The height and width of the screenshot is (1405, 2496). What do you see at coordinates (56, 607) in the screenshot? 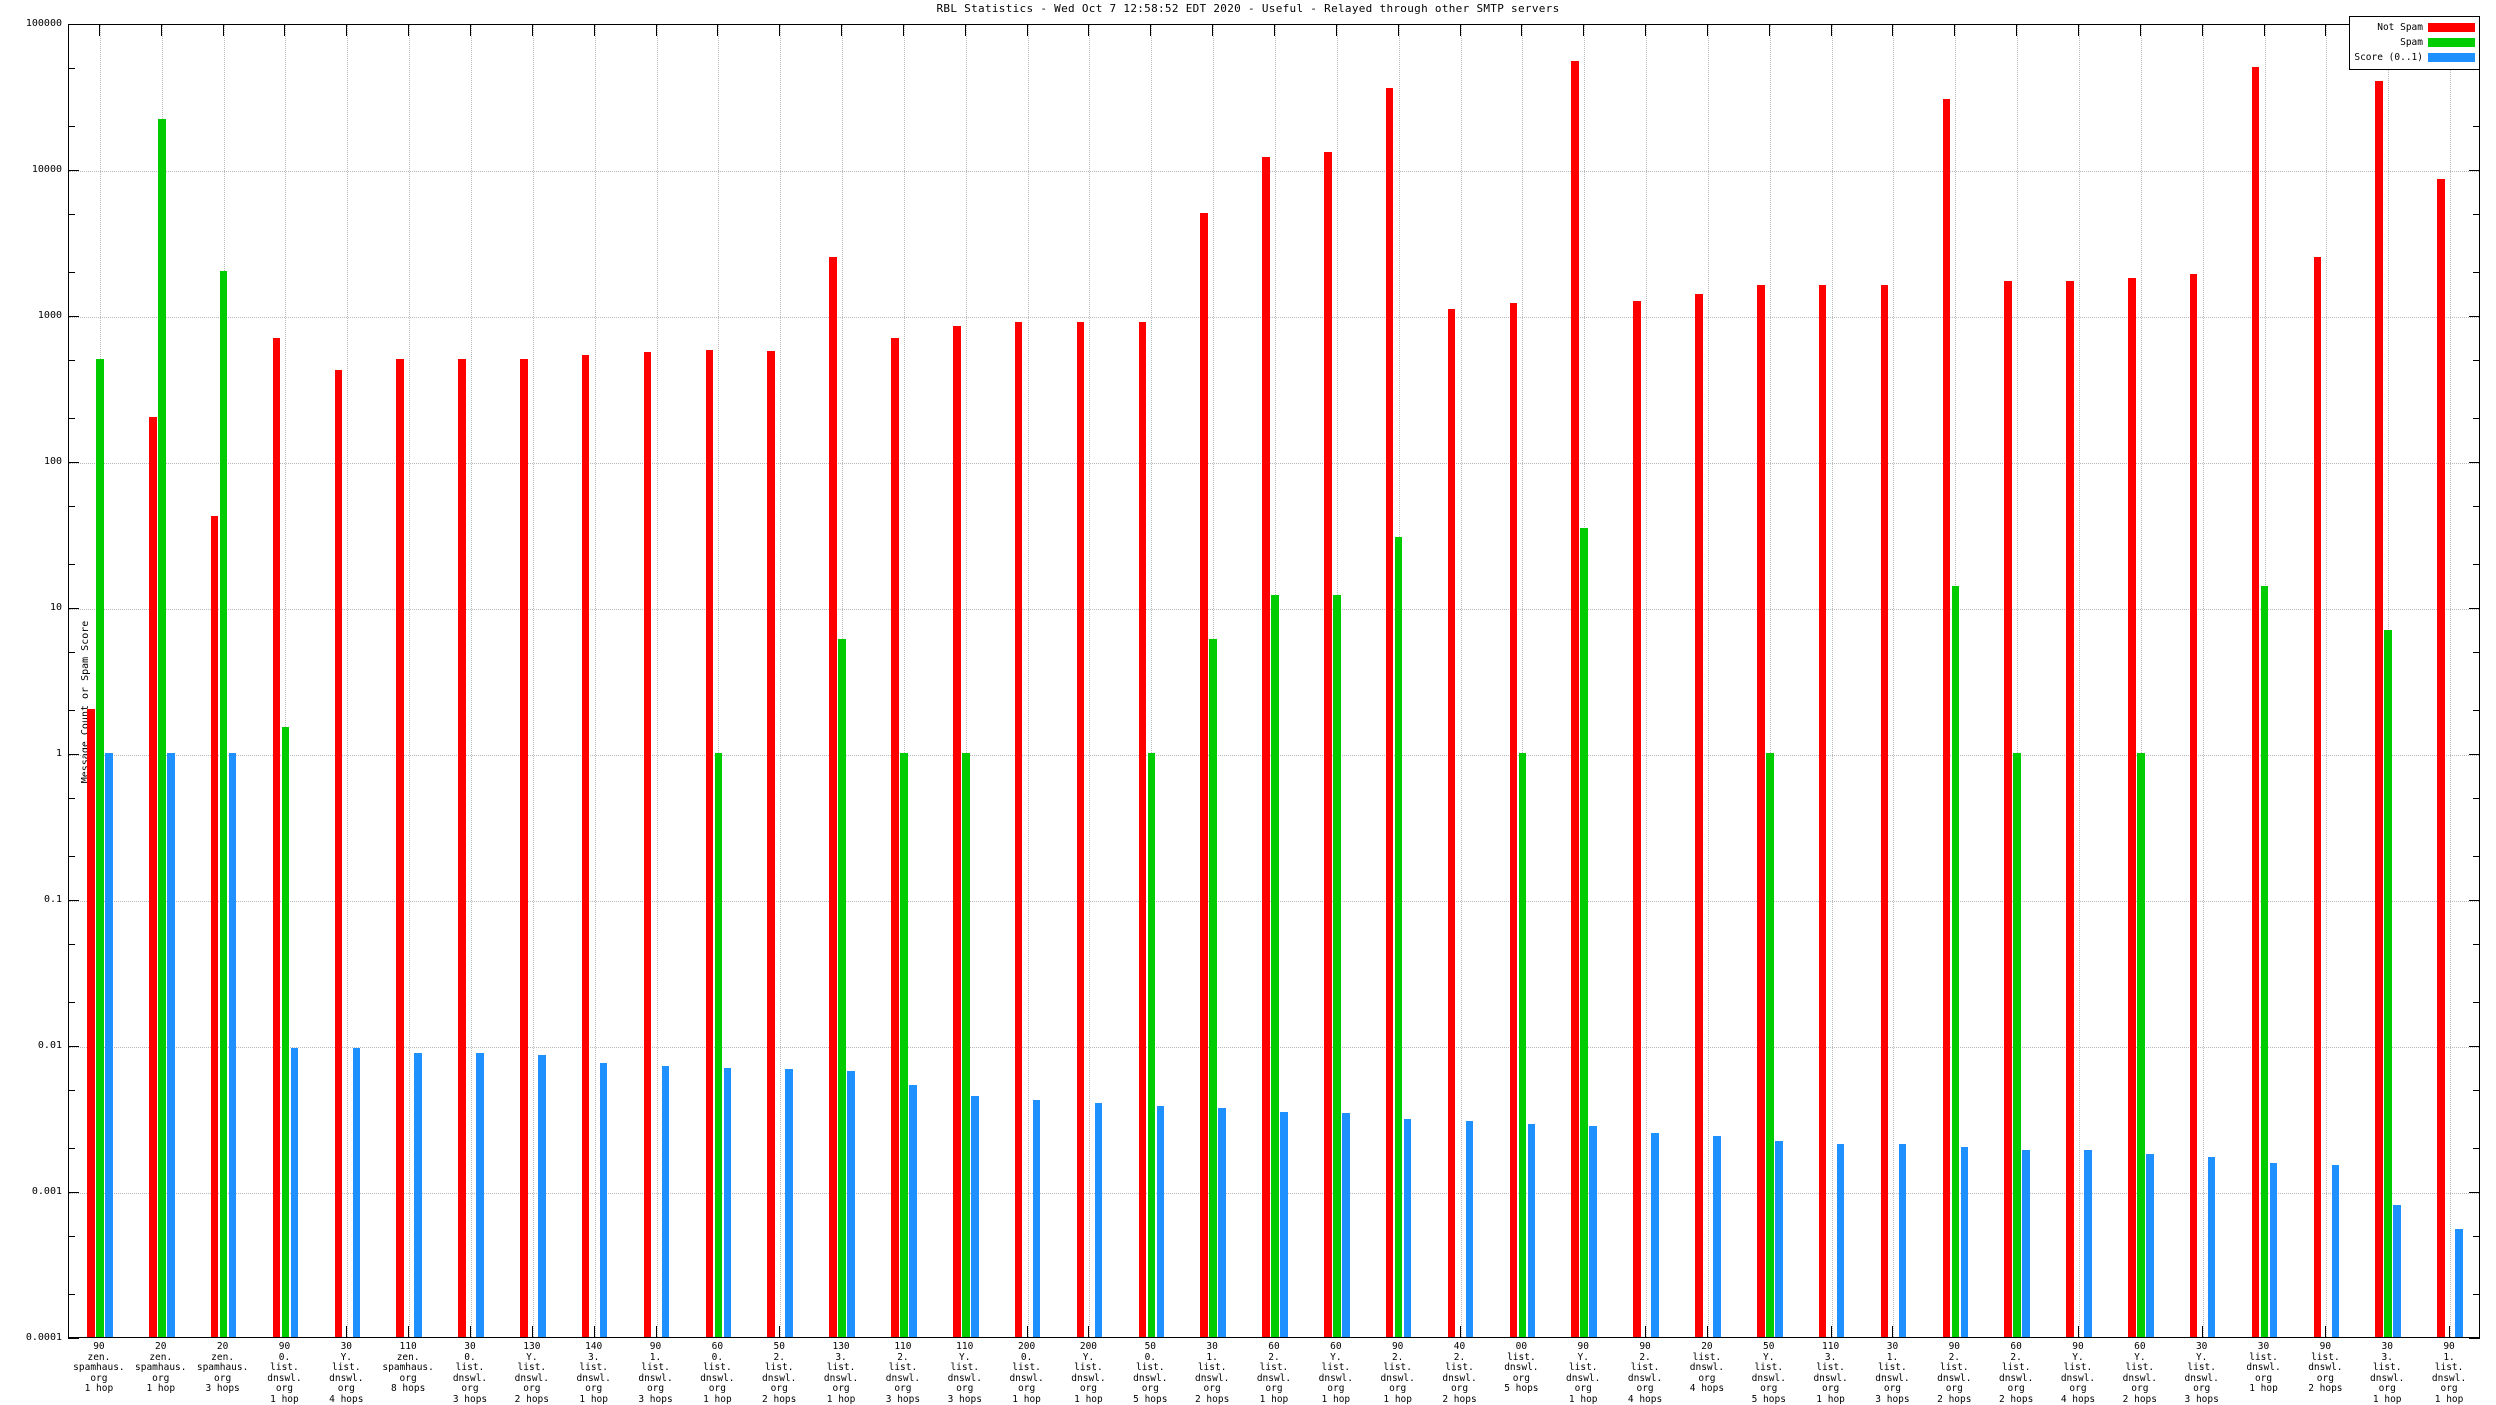
I see `y-axis-tick-label: 10` at bounding box center [56, 607].